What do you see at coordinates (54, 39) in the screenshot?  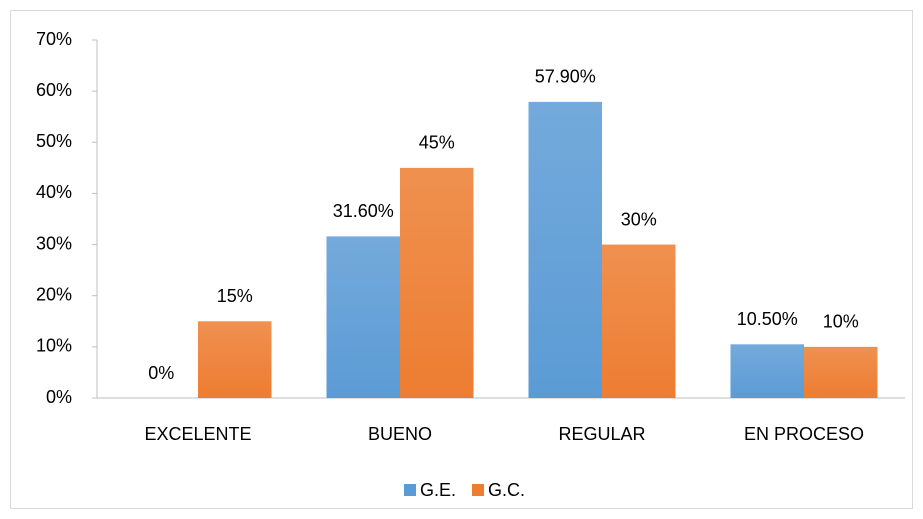 I see `y-tick-label: 70%` at bounding box center [54, 39].